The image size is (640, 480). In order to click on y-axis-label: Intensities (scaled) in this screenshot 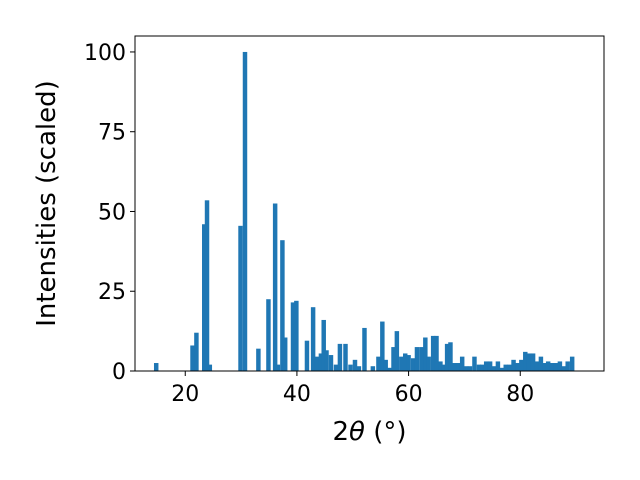, I will do `click(47, 203)`.